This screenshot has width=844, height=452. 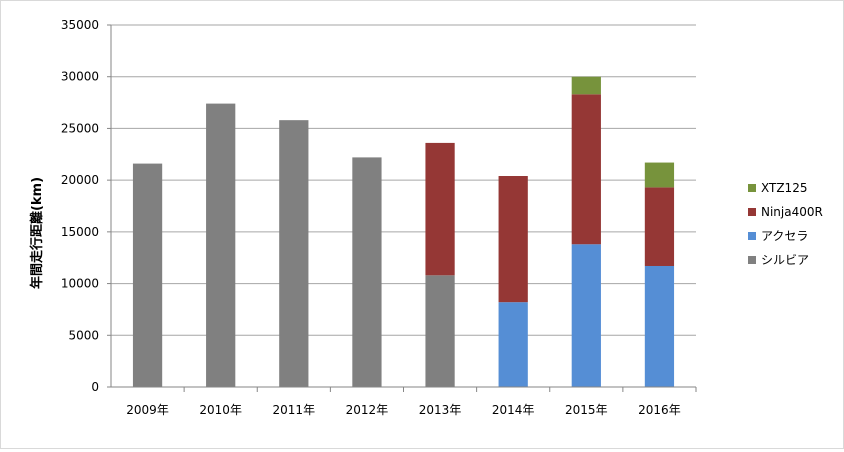 What do you see at coordinates (37, 233) in the screenshot?
I see `y-axis-title: 年間走行距離(km)` at bounding box center [37, 233].